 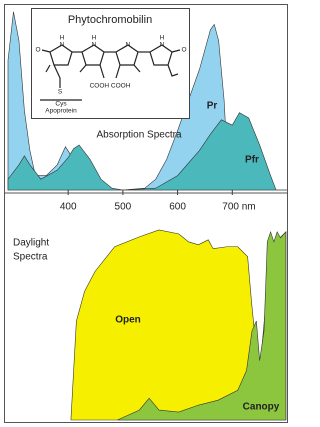 I want to click on x-tick-label: 500, so click(x=123, y=207).